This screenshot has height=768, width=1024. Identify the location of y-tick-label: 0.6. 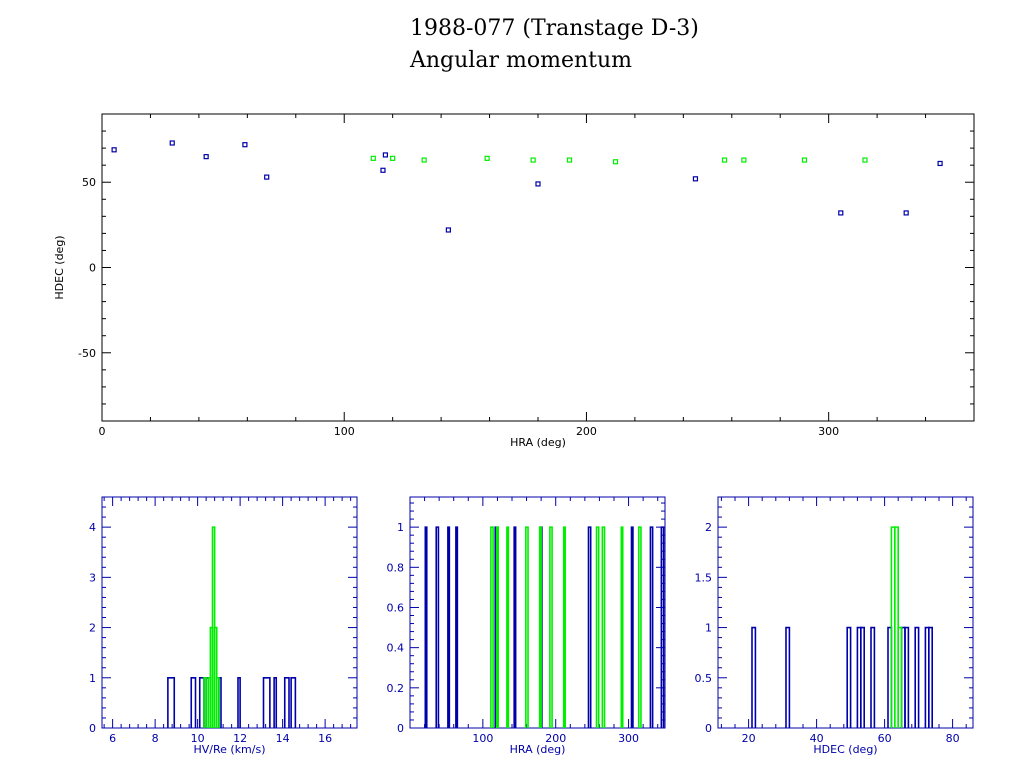
(396, 607).